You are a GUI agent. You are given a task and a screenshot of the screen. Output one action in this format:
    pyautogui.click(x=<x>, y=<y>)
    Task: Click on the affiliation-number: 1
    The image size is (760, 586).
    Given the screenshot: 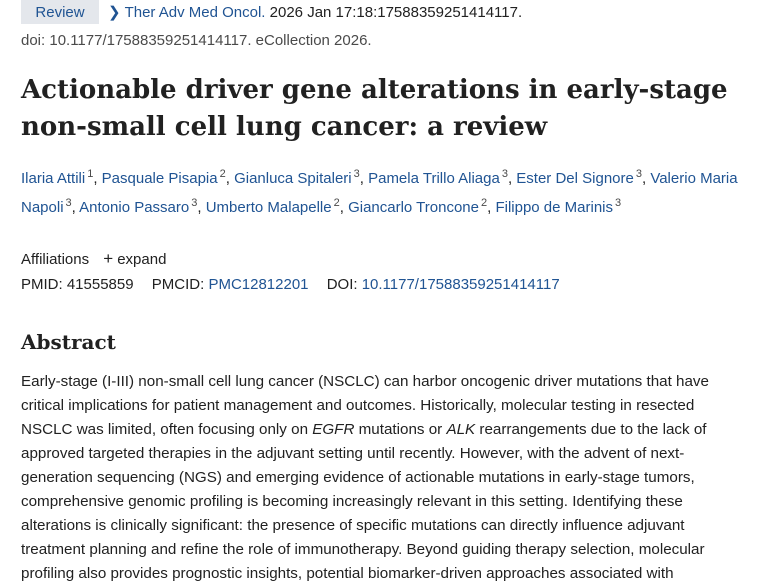 What is the action you would take?
    pyautogui.click(x=90, y=174)
    